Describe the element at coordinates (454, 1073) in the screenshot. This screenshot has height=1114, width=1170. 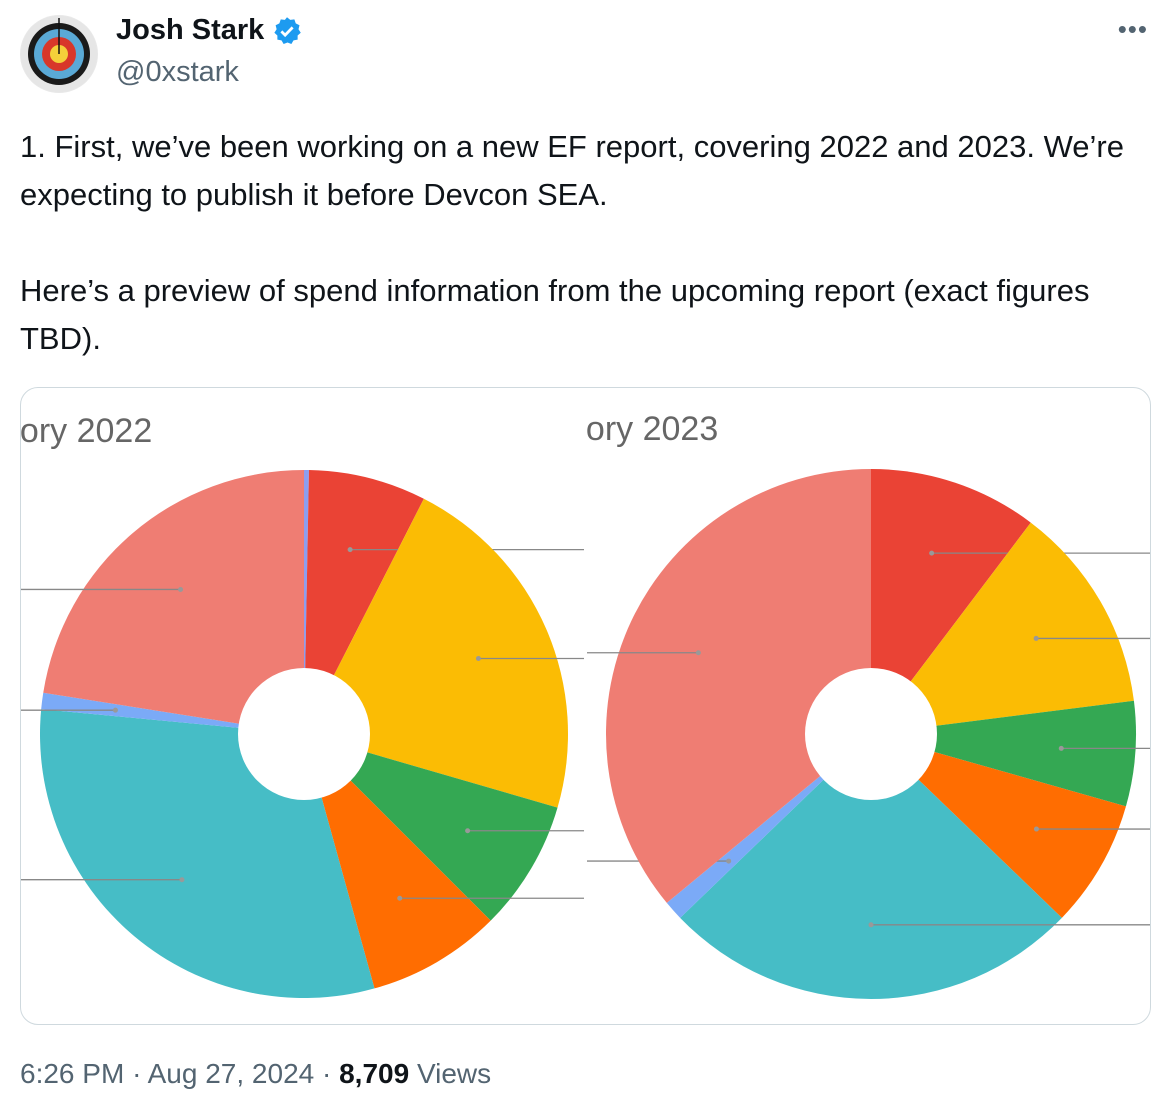
I see `views-label: Views` at that location.